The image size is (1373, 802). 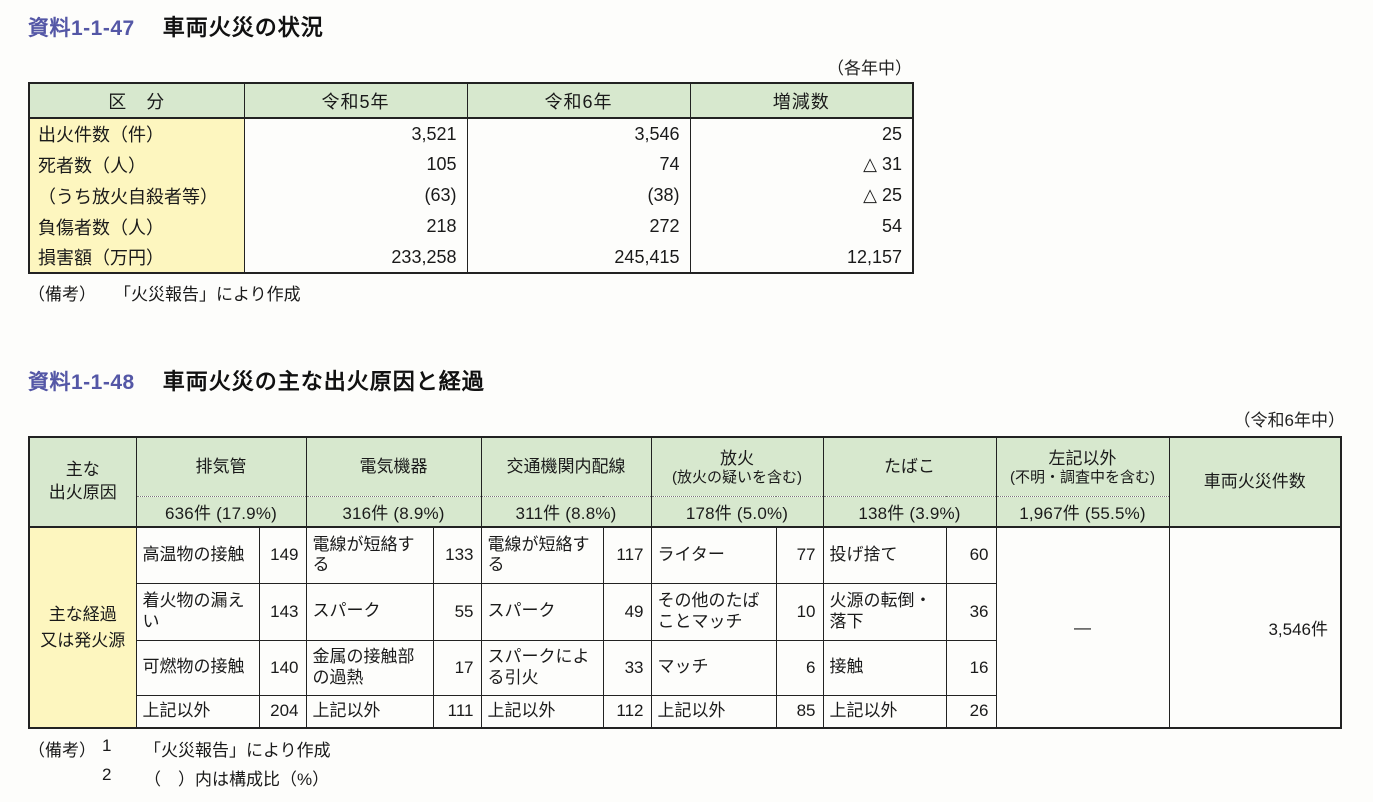 What do you see at coordinates (971, 611) in the screenshot?
I see `count-cell: 36` at bounding box center [971, 611].